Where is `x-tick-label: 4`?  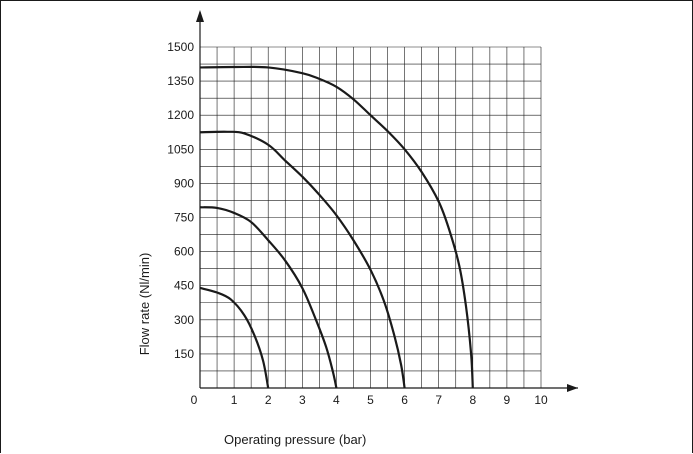 x-tick-label: 4 is located at coordinates (336, 400).